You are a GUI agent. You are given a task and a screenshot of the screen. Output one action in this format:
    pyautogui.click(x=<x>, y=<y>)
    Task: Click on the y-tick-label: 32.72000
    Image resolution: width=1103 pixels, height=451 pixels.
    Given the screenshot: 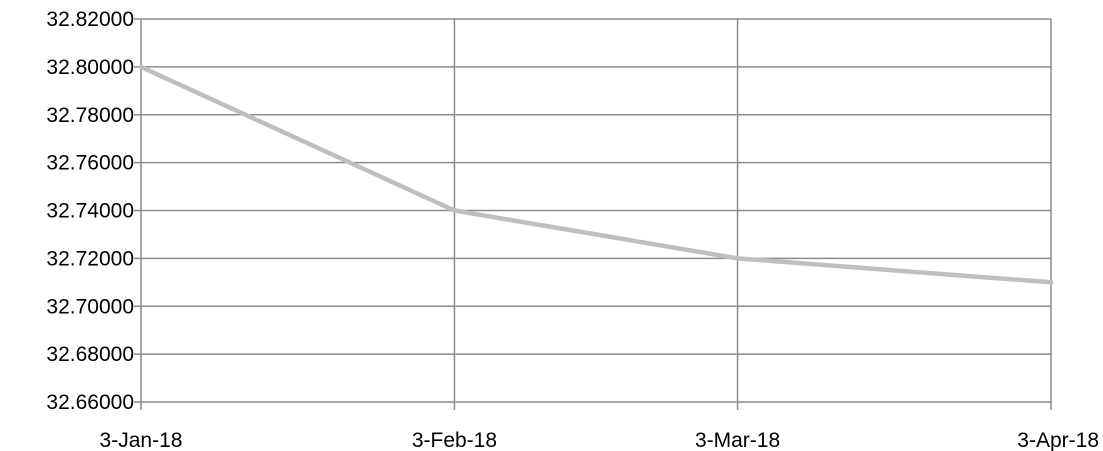 What is the action you would take?
    pyautogui.click(x=90, y=258)
    